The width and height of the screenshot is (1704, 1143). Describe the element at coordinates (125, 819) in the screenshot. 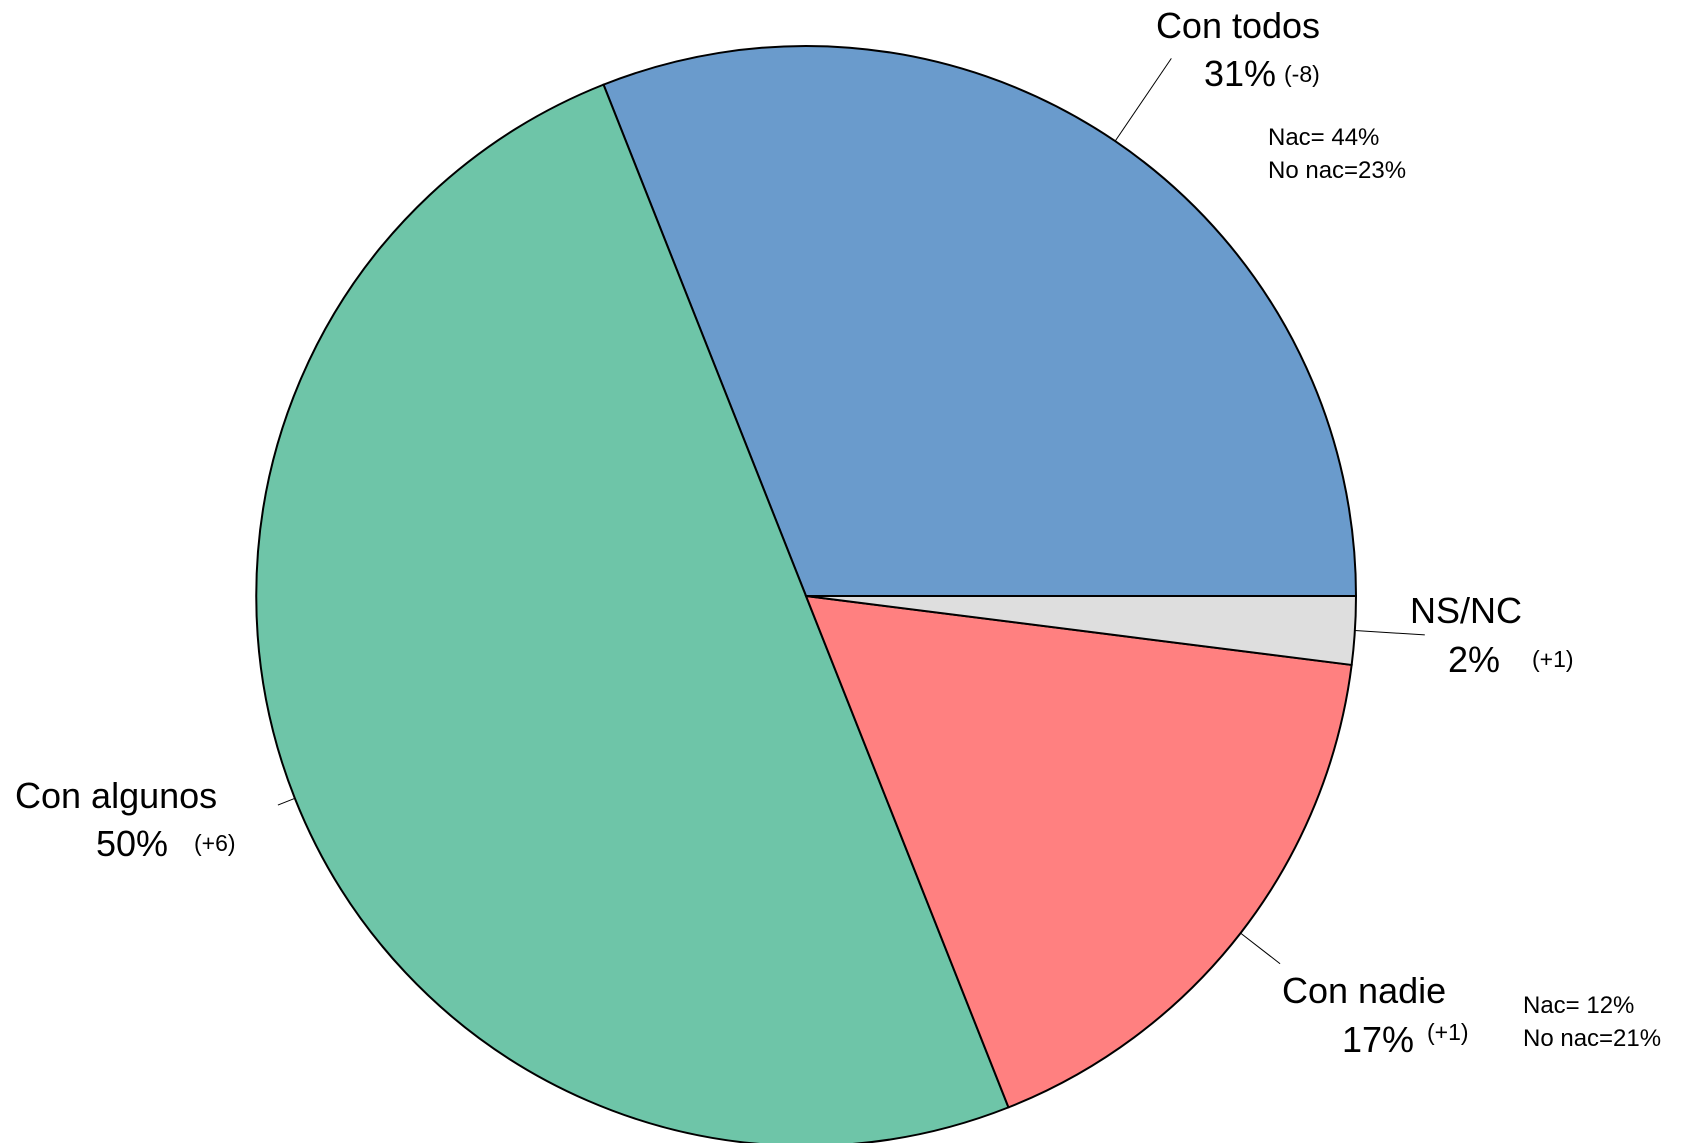

I see `label-con-algunos: Con algunos 50% (+6)` at that location.